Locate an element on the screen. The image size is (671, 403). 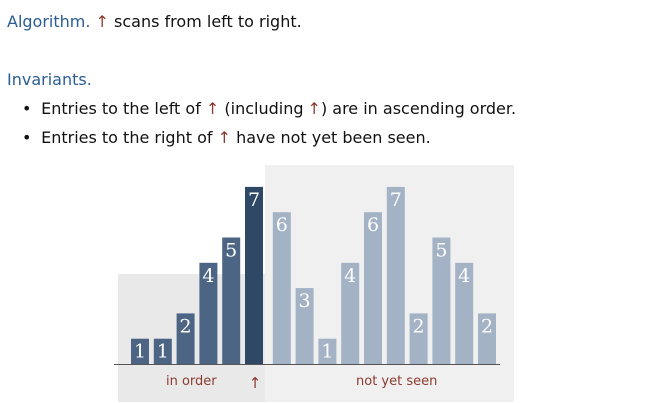
algorithm-term: Algorithm. is located at coordinates (49, 21).